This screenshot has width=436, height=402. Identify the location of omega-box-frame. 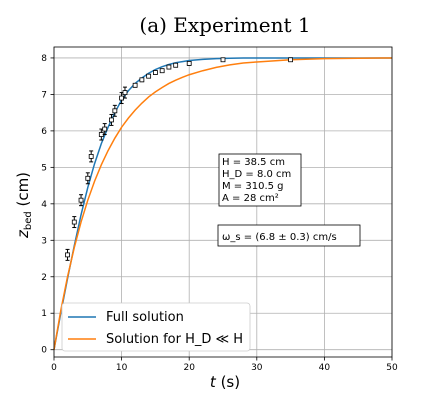
(289, 235).